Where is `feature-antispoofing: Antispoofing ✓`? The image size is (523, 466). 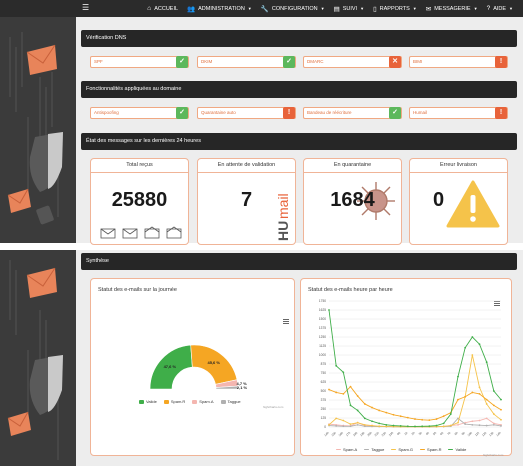 feature-antispoofing: Antispoofing ✓ is located at coordinates (139, 113).